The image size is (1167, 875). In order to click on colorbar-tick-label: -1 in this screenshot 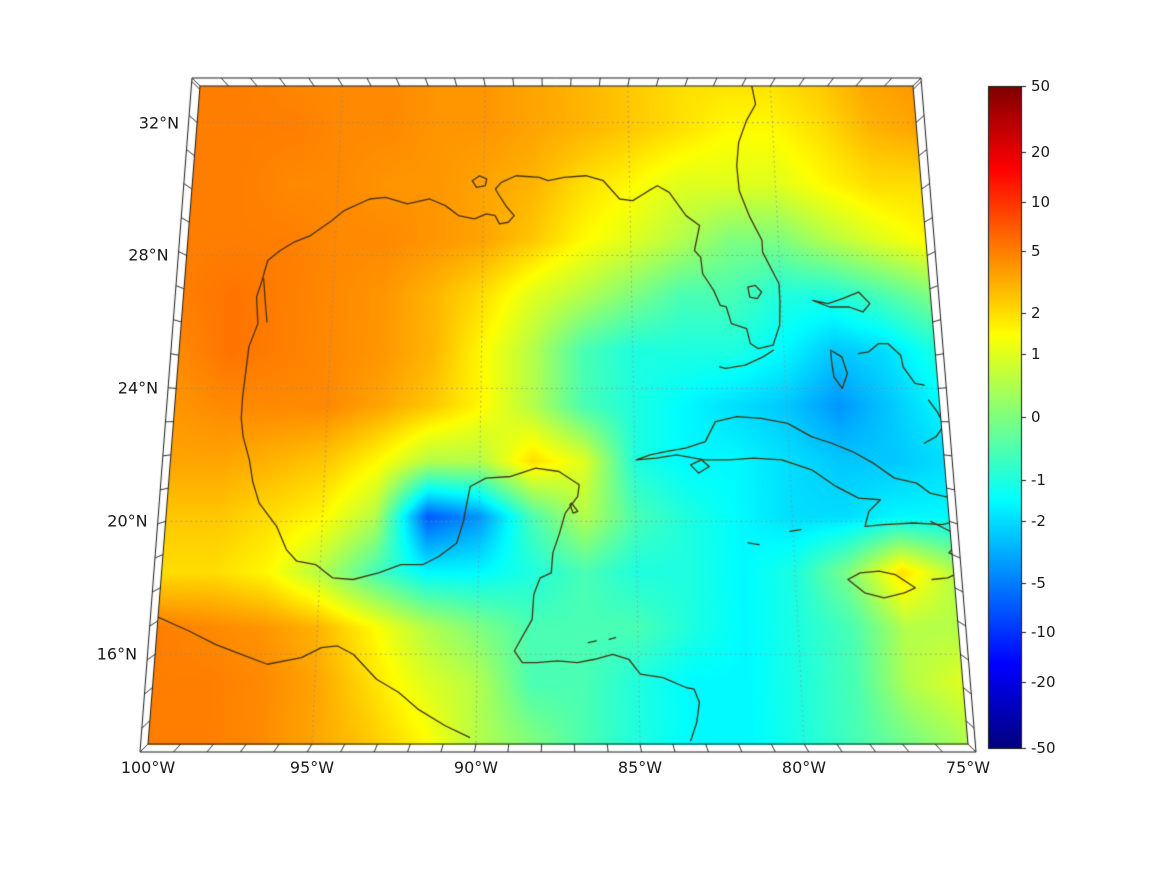, I will do `click(1038, 480)`.